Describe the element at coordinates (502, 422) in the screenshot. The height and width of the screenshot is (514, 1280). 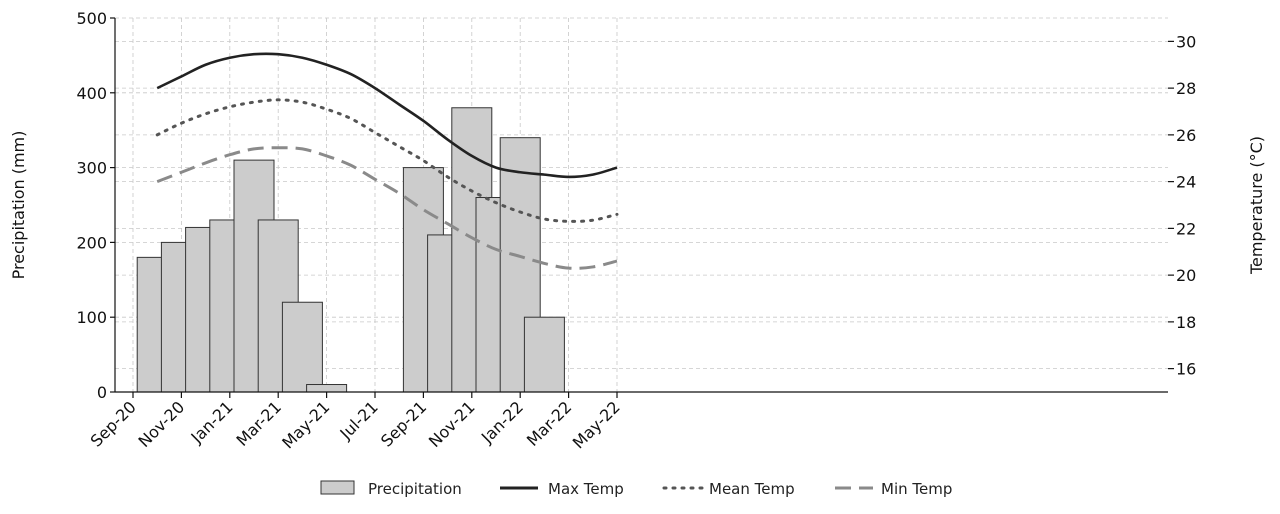
I see `x-tick-label: Jan-22` at that location.